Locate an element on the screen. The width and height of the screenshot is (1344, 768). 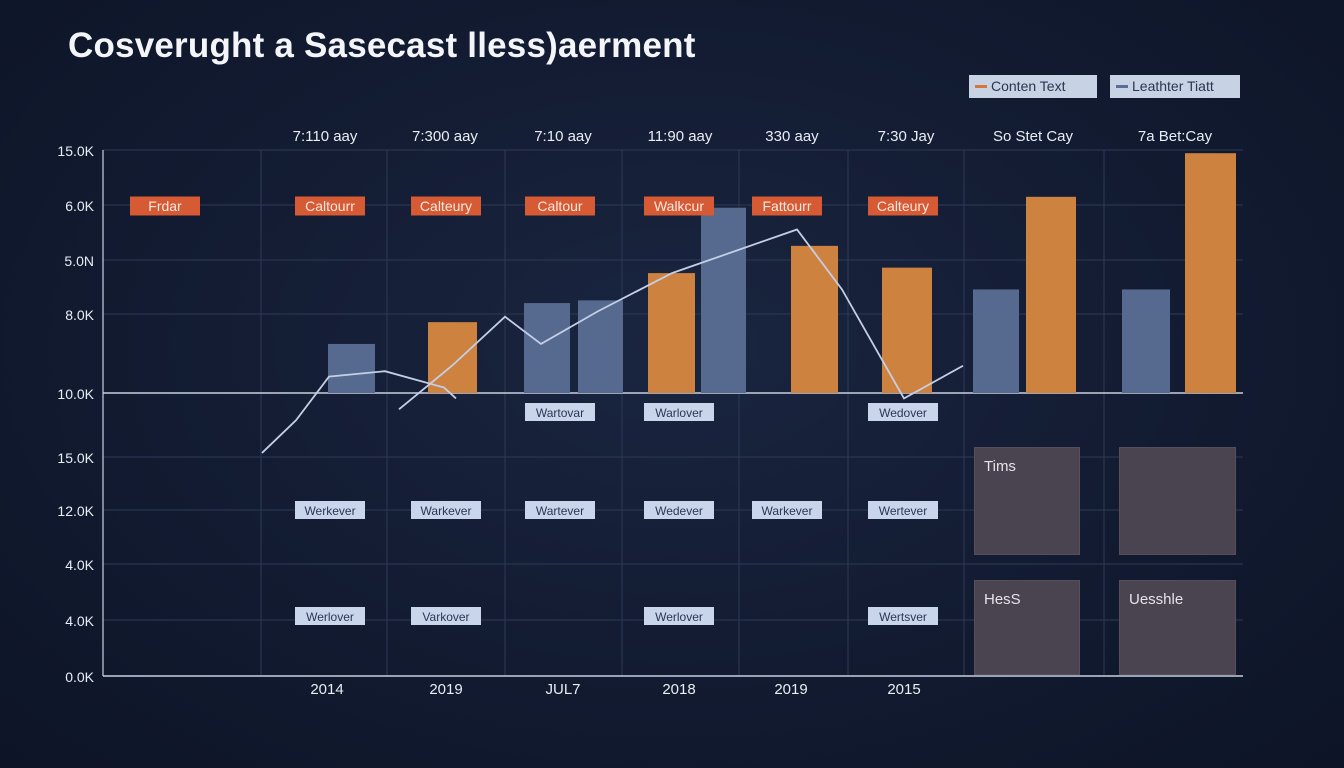
column-header: 7:30 Jay is located at coordinates (906, 136).